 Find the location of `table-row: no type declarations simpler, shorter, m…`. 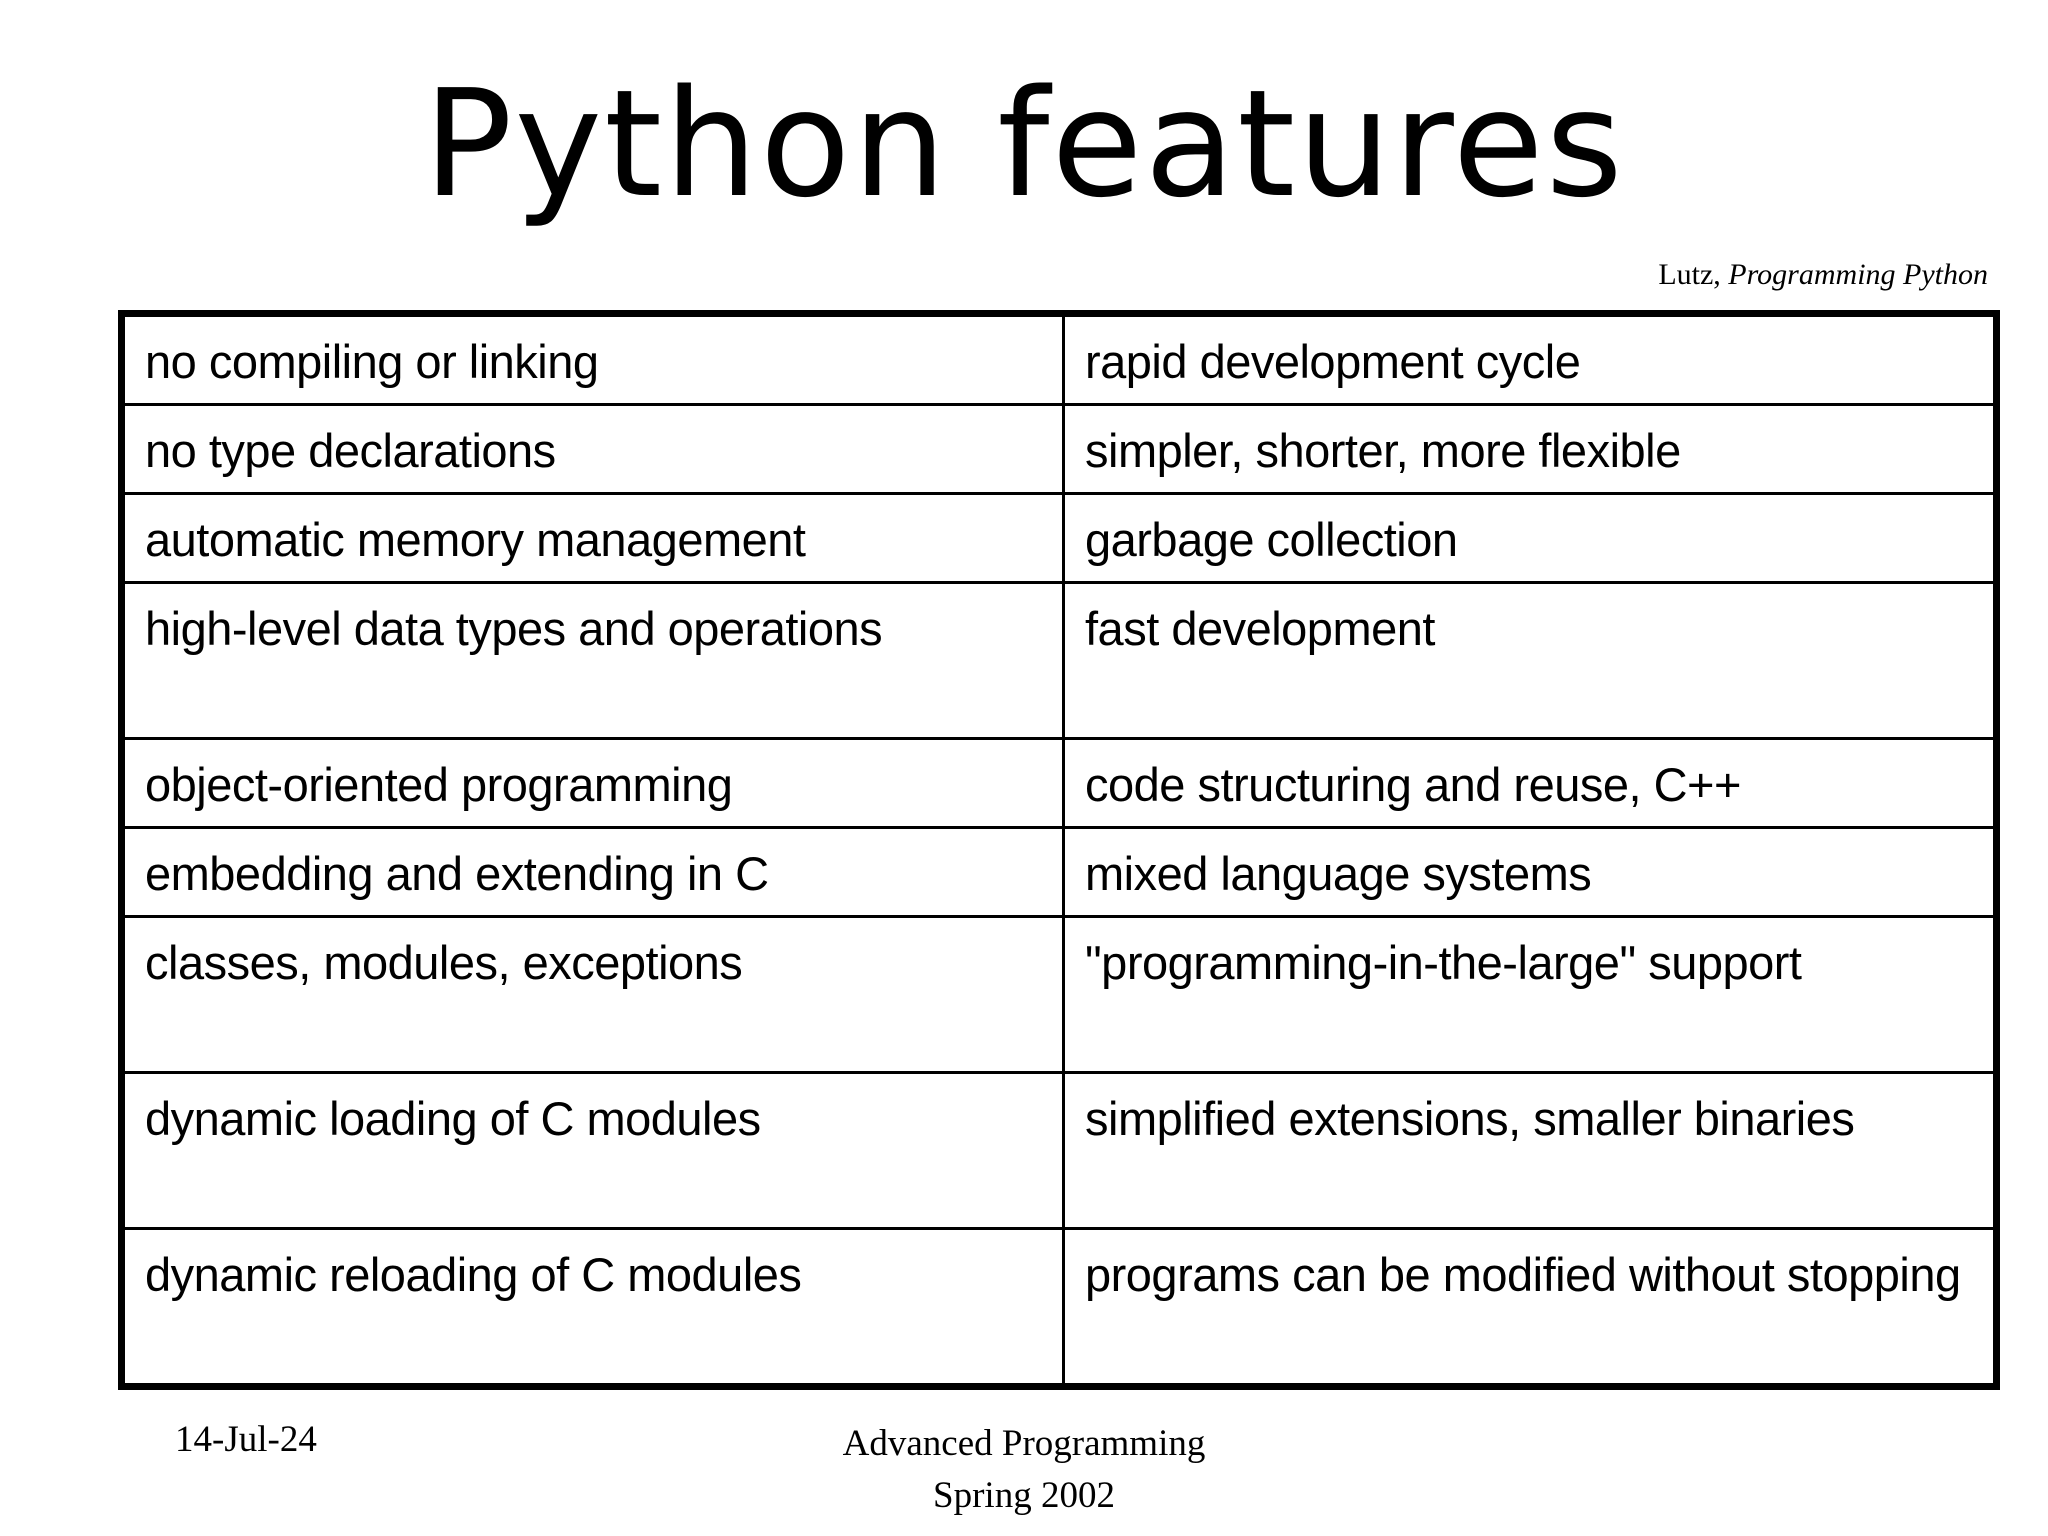

table-row: no type declarations simpler, shorter, m… is located at coordinates (1059, 449).